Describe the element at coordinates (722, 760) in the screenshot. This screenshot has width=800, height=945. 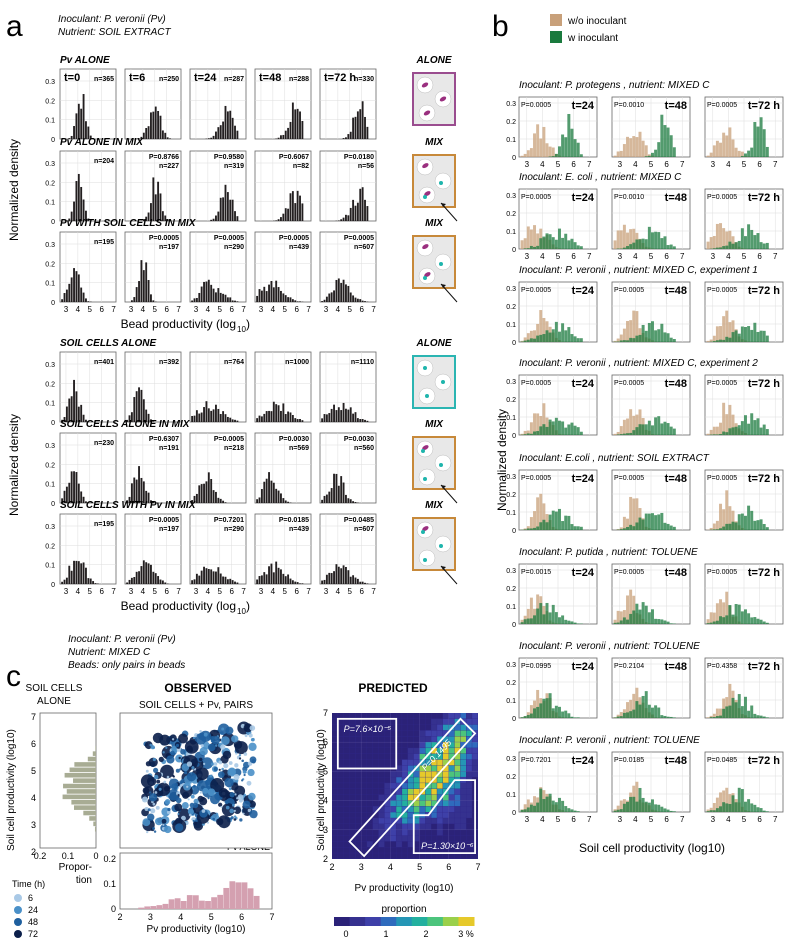
I see `p-value: P=0.0485` at that location.